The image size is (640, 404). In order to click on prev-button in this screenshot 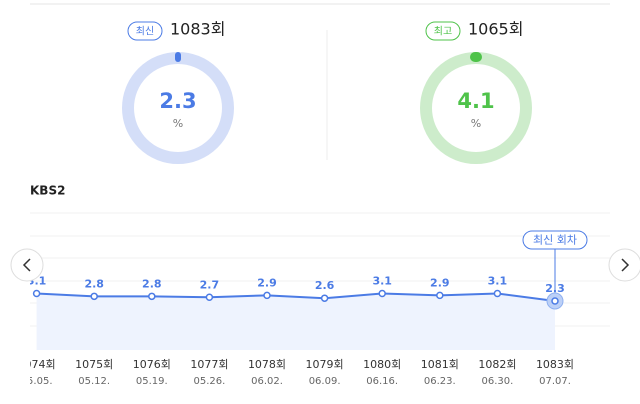, I will do `click(27, 265)`.